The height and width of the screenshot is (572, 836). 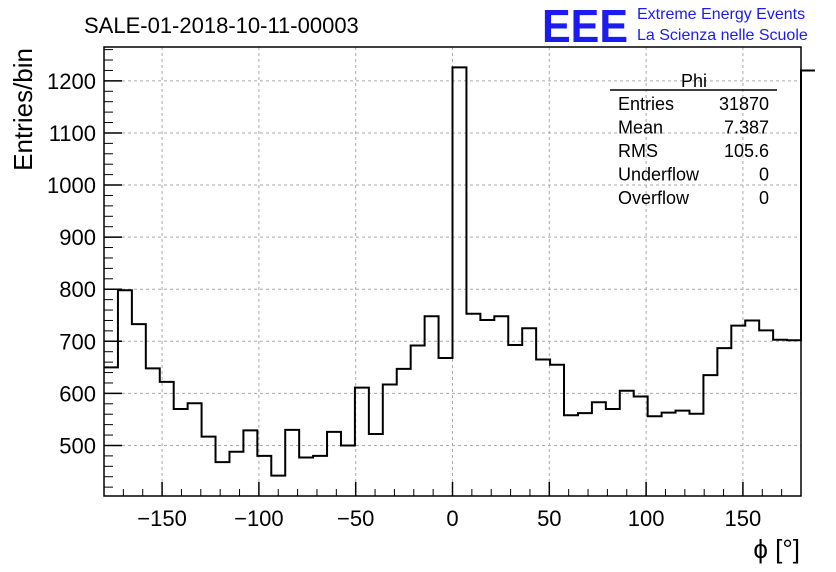 What do you see at coordinates (746, 151) in the screenshot?
I see `stats-value: 105.6` at bounding box center [746, 151].